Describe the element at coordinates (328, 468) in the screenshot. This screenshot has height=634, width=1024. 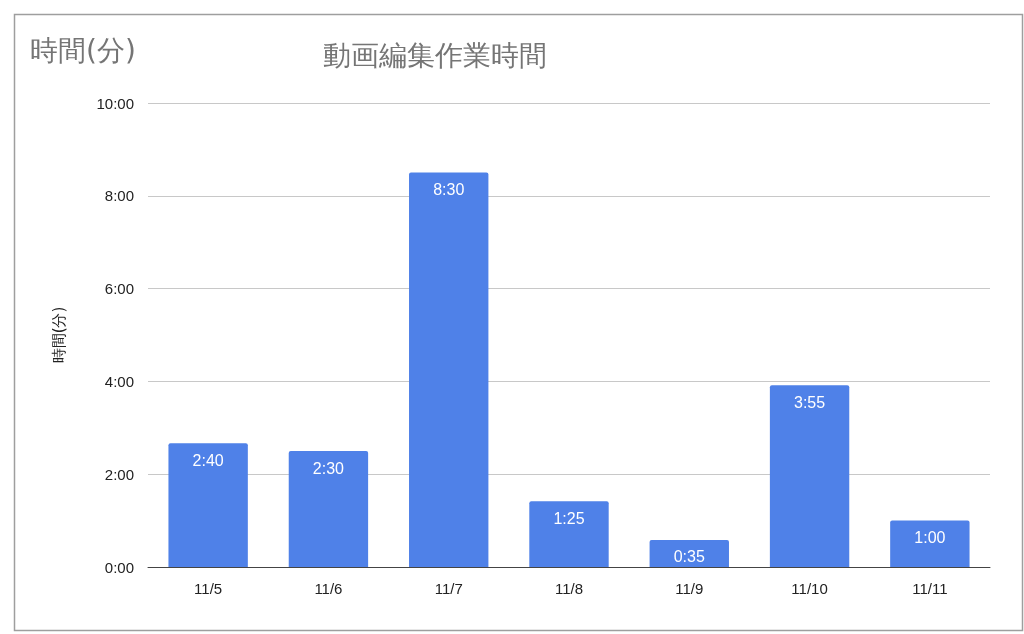
I see `data-label: 2:30` at that location.